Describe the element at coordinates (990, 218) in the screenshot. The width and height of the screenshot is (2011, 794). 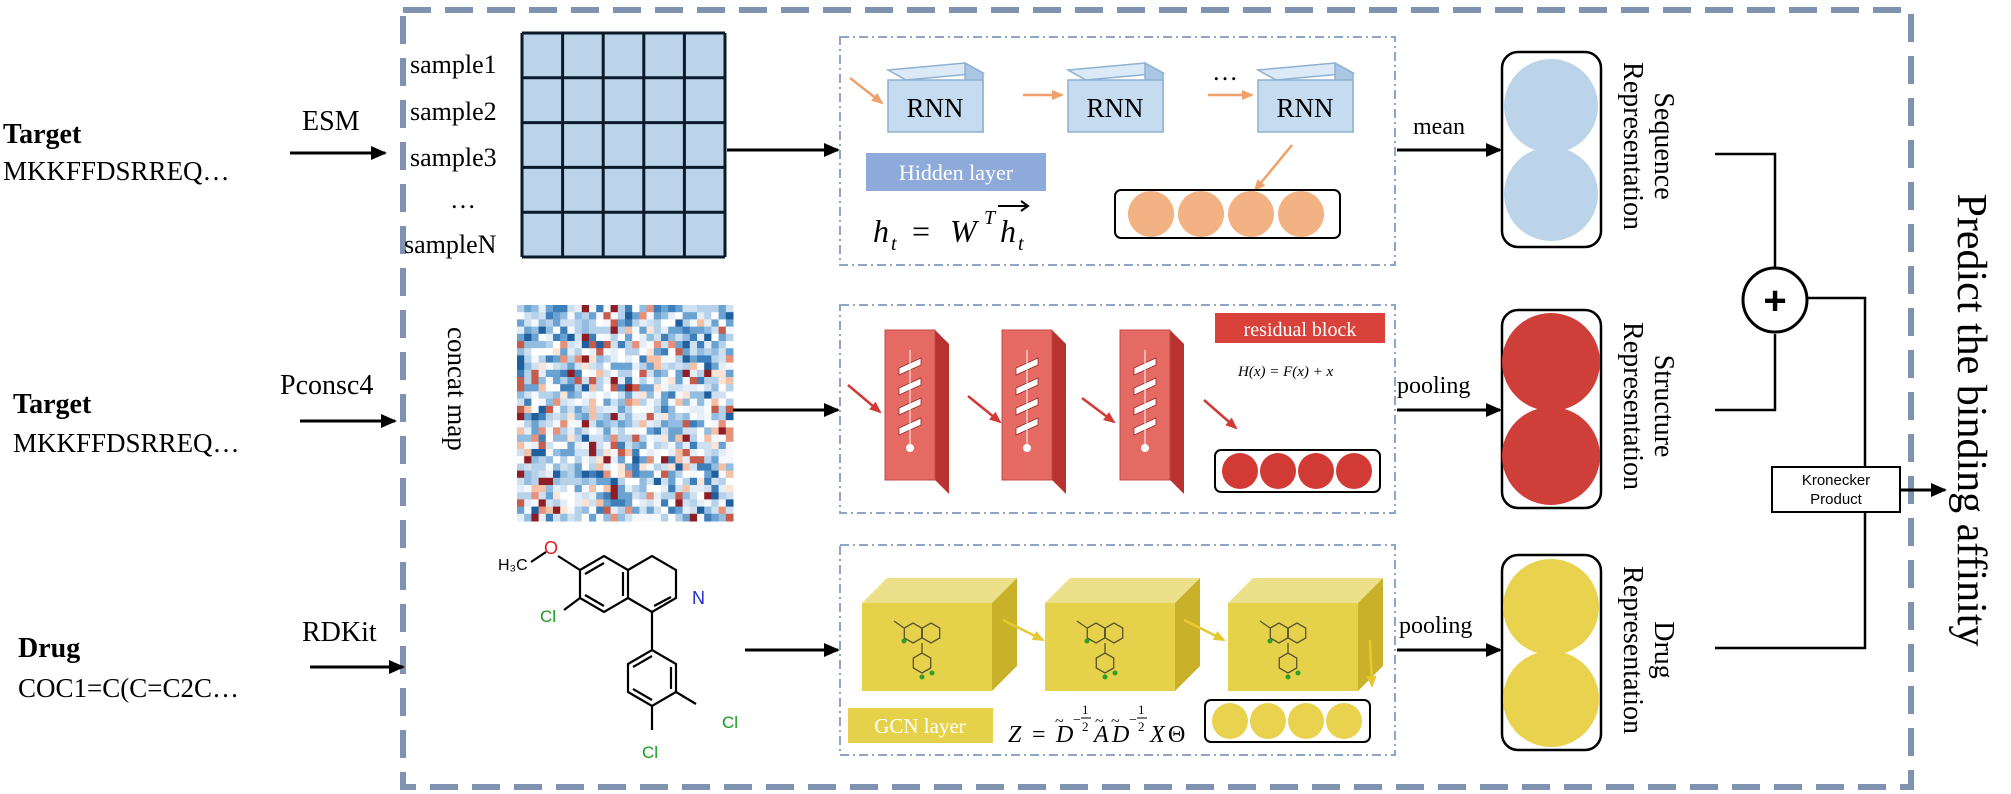
I see `svg-text: T` at that location.